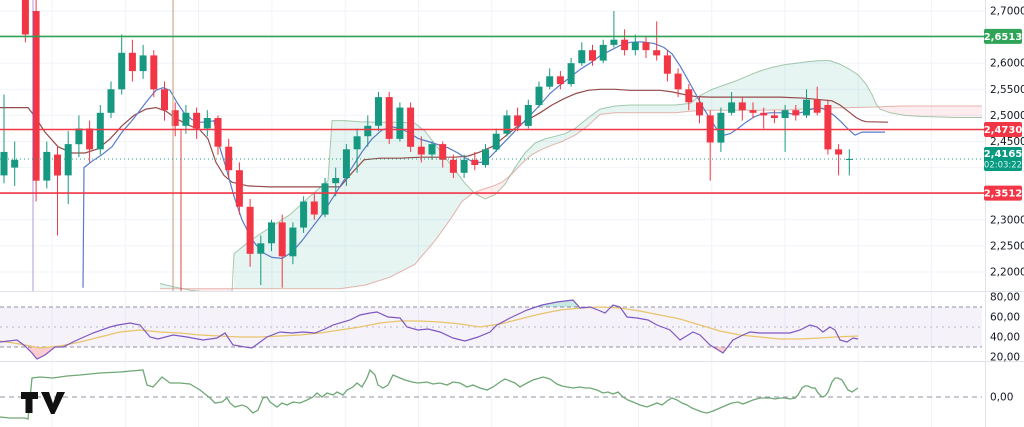  Describe the element at coordinates (1005, 298) in the screenshot. I see `rsi-tick-label: 80,00` at that location.